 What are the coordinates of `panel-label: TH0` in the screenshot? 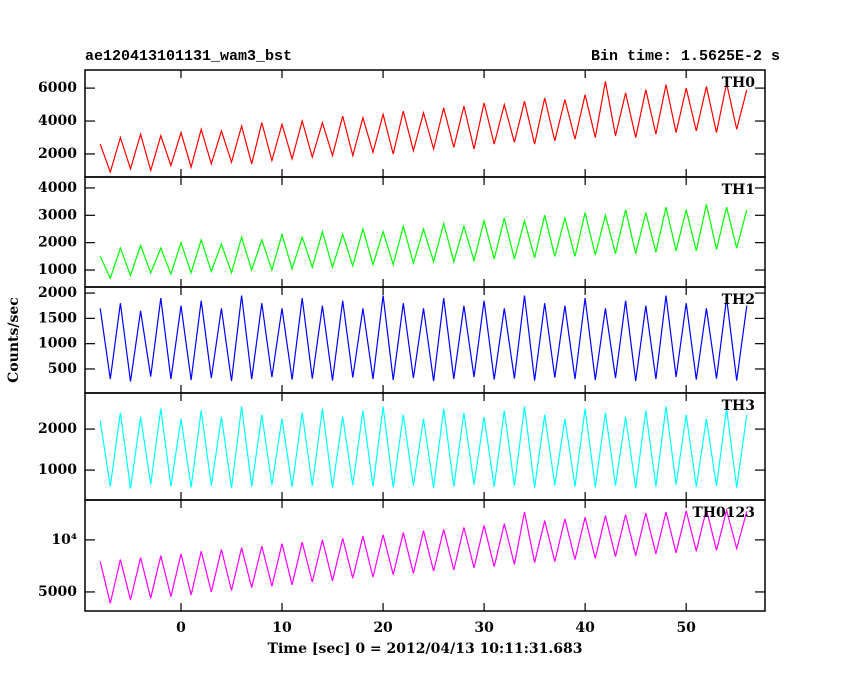 It's located at (739, 83).